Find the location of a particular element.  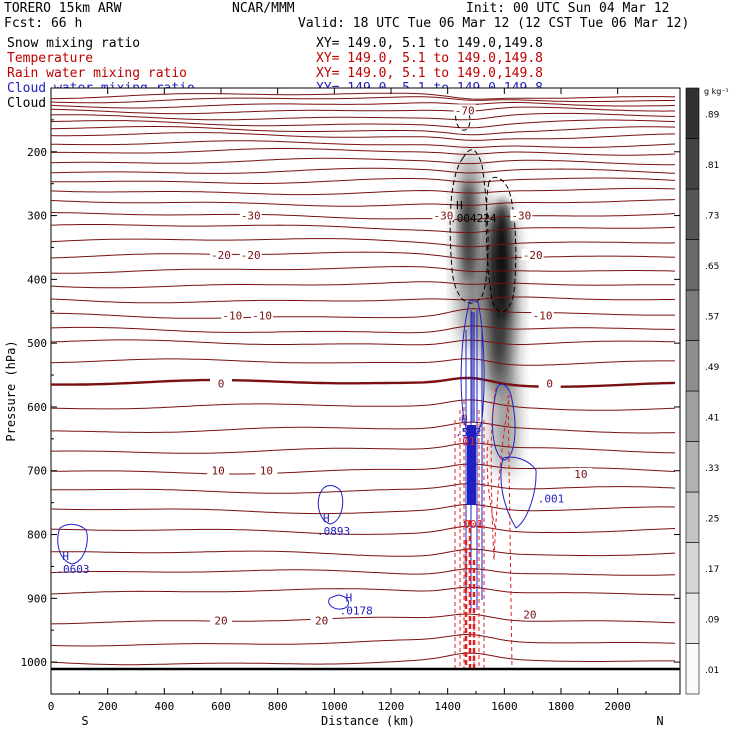

colorbar-label: .25 is located at coordinates (712, 519).